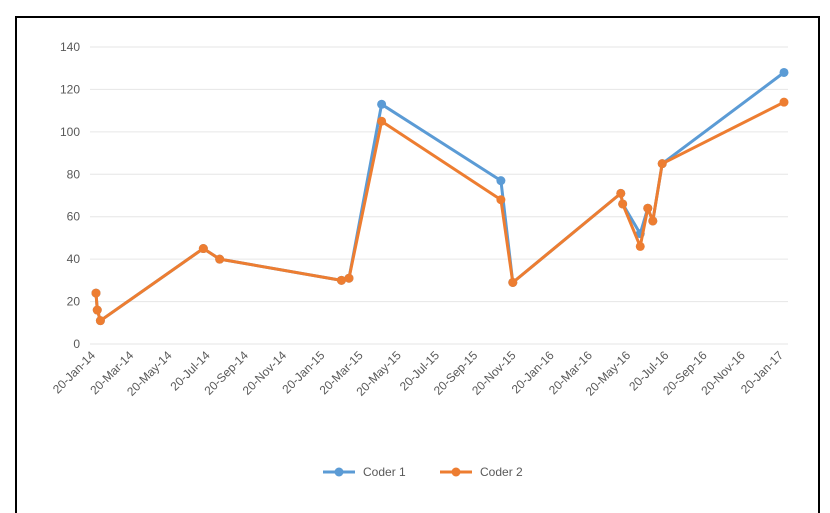 Image resolution: width=830 pixels, height=513 pixels. I want to click on y-tick-label: 120, so click(70, 89).